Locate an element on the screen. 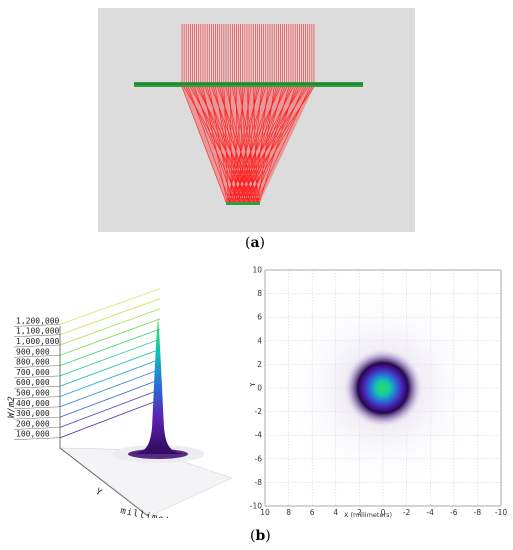 This screenshot has width=513, height=550. irradiance-peak is located at coordinates (158, 386).